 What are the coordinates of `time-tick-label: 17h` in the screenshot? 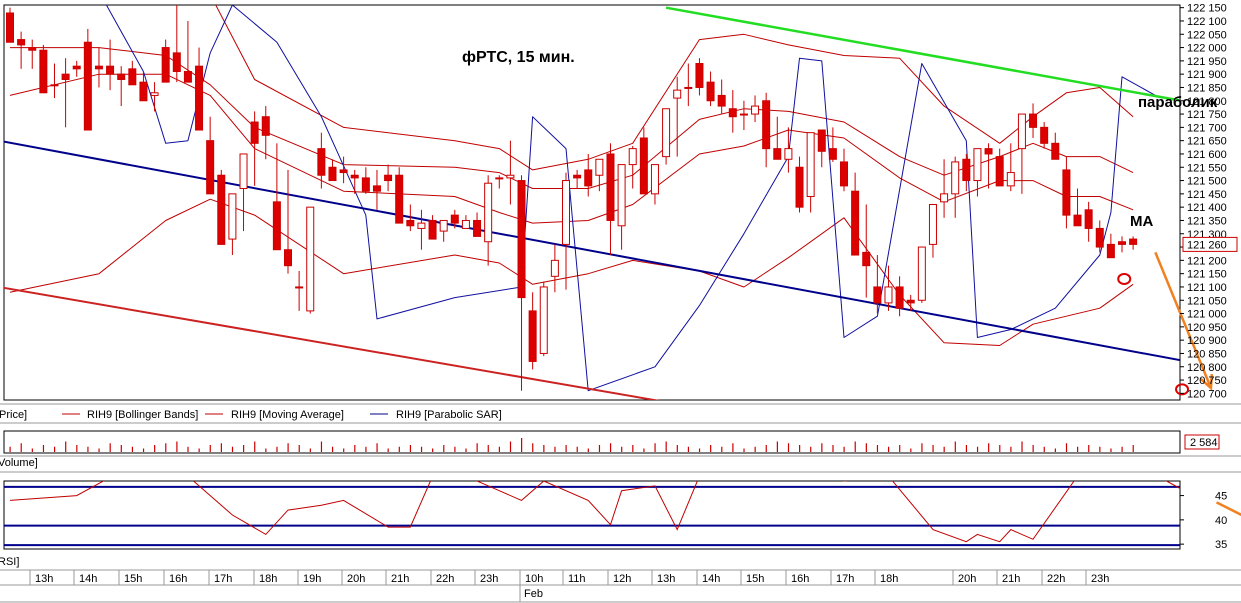 It's located at (845, 579).